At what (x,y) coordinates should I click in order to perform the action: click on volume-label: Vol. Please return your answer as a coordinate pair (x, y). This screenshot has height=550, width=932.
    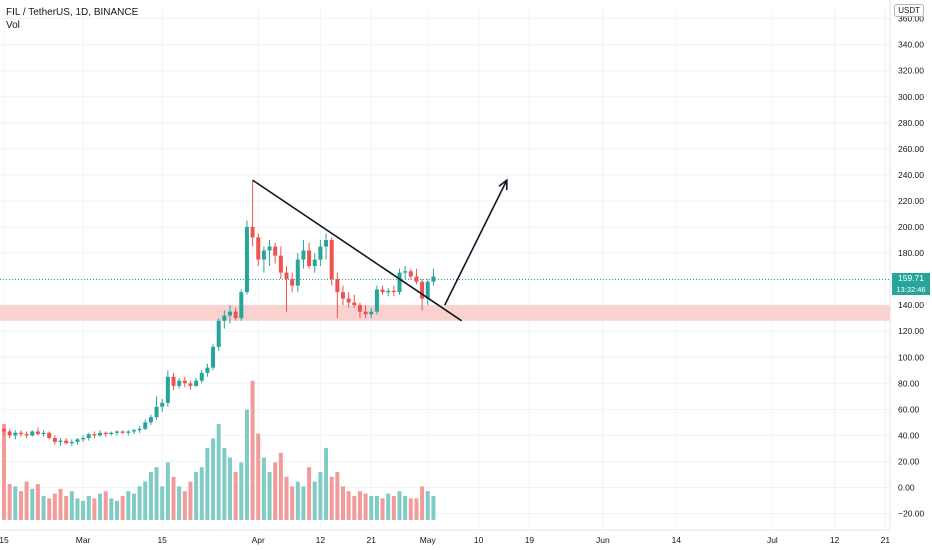
    Looking at the image, I should click on (13, 25).